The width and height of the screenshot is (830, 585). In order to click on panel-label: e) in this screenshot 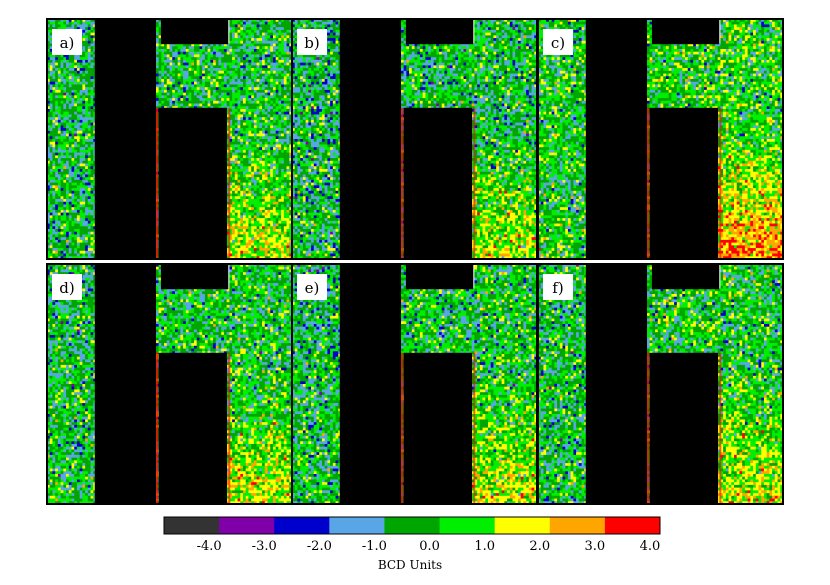, I will do `click(312, 288)`.